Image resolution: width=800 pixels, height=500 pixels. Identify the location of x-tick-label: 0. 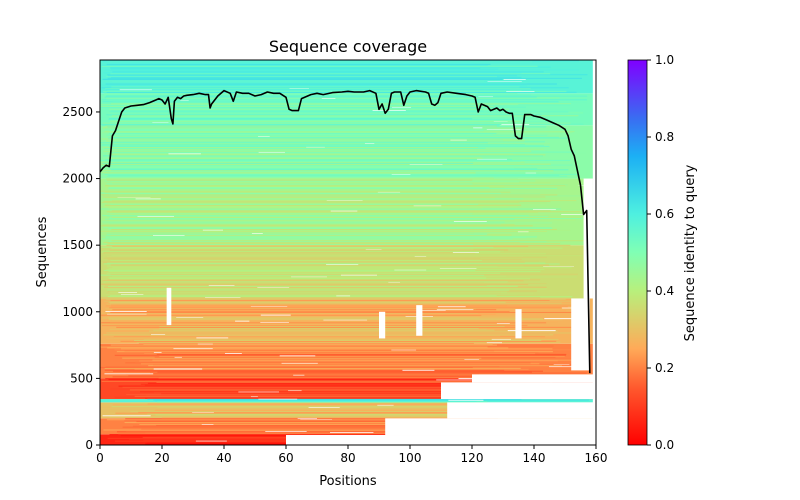
(100, 458).